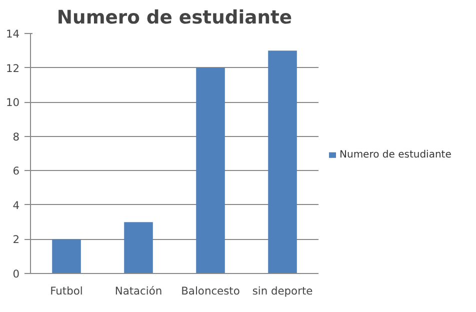  I want to click on legend-label: Numero de estudiante, so click(396, 155).